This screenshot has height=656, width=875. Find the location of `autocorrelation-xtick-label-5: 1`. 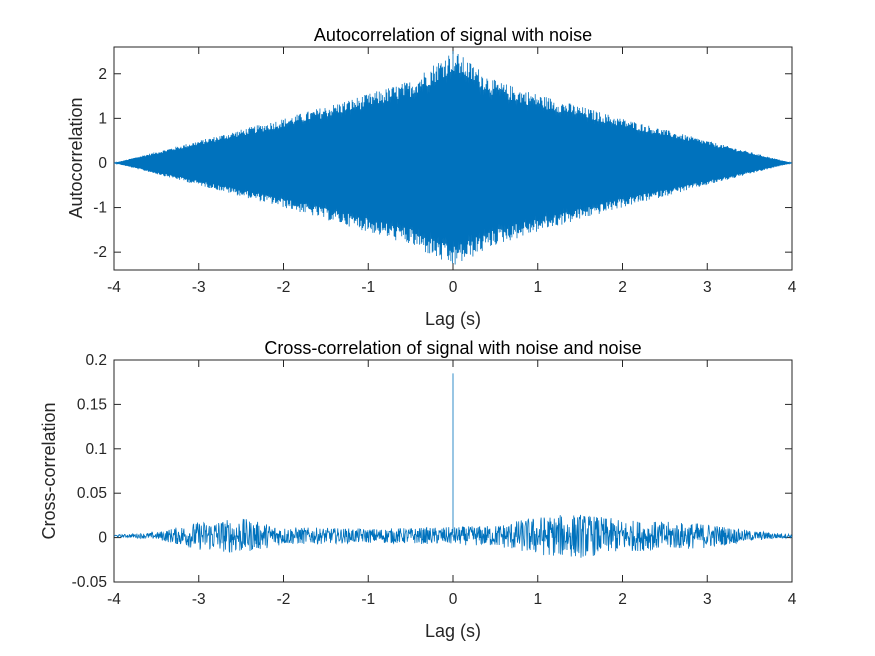

autocorrelation-xtick-label-5: 1 is located at coordinates (537, 287).